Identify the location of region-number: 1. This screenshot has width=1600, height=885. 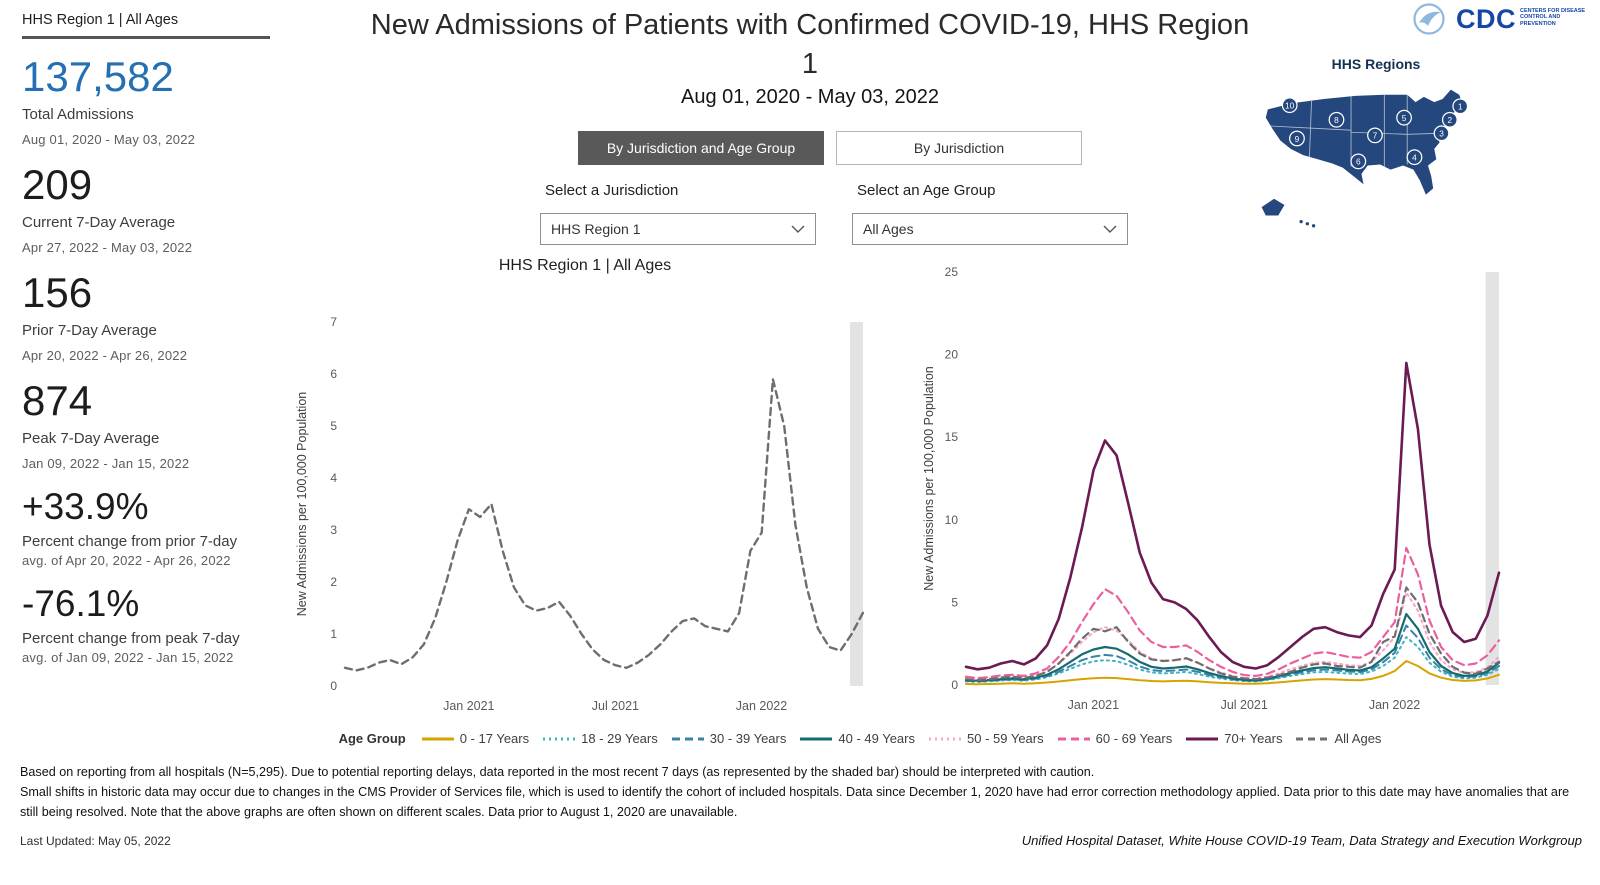
(1460, 107).